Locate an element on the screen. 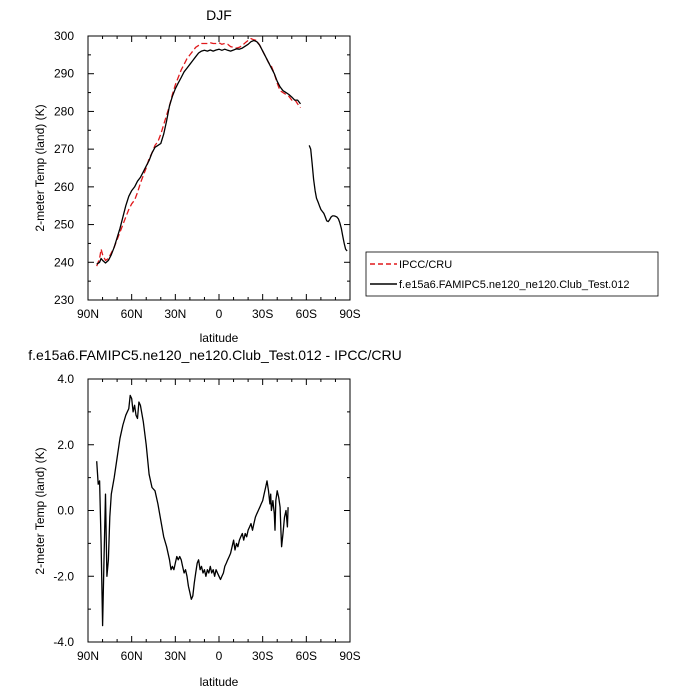 The image size is (693, 694). top-y-axis-label: 2-meter Temp (land) (K) is located at coordinates (40, 167).